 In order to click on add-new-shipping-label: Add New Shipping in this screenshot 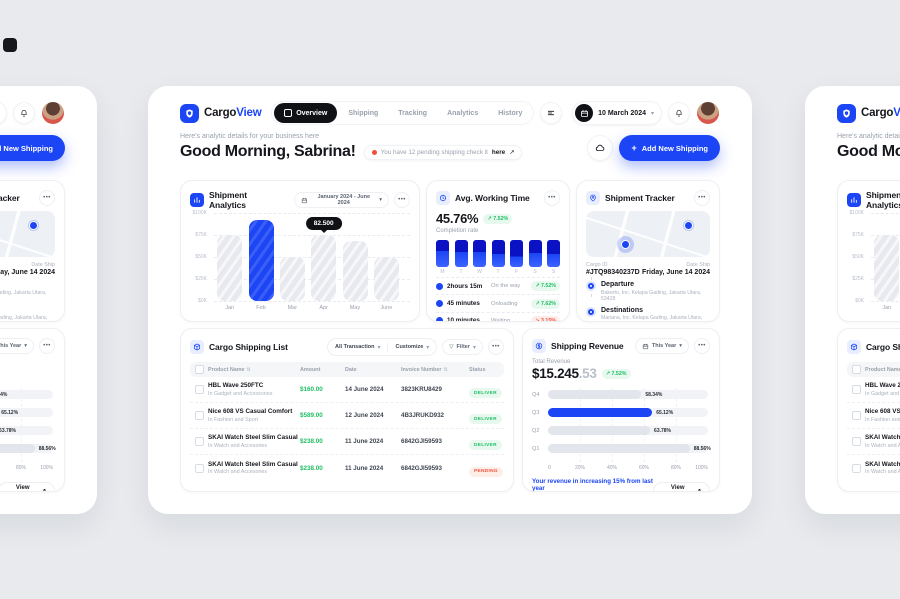, I will do `click(26, 148)`.